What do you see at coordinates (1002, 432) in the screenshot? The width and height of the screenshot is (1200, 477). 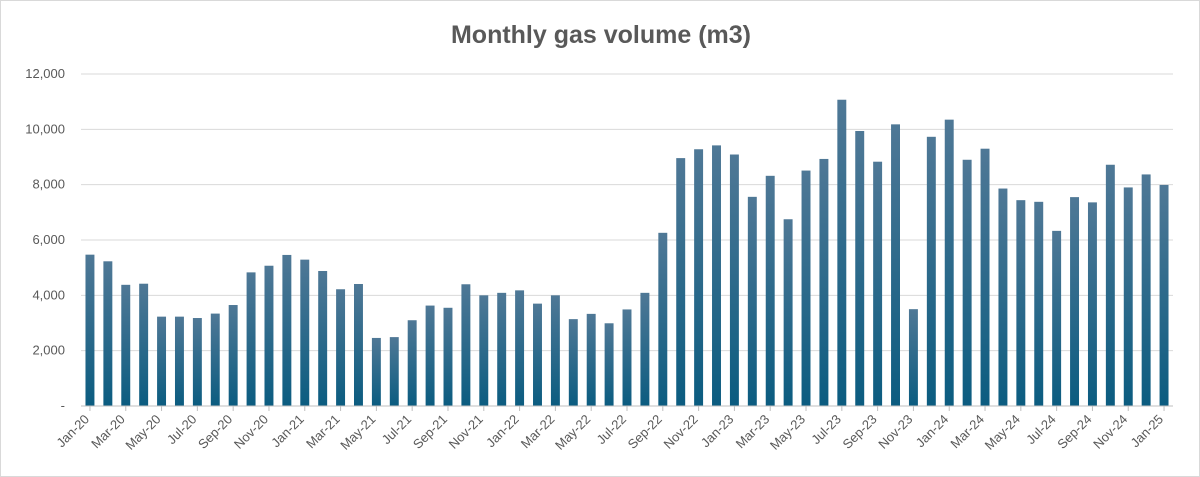 I see `x-tick-label: May-24` at bounding box center [1002, 432].